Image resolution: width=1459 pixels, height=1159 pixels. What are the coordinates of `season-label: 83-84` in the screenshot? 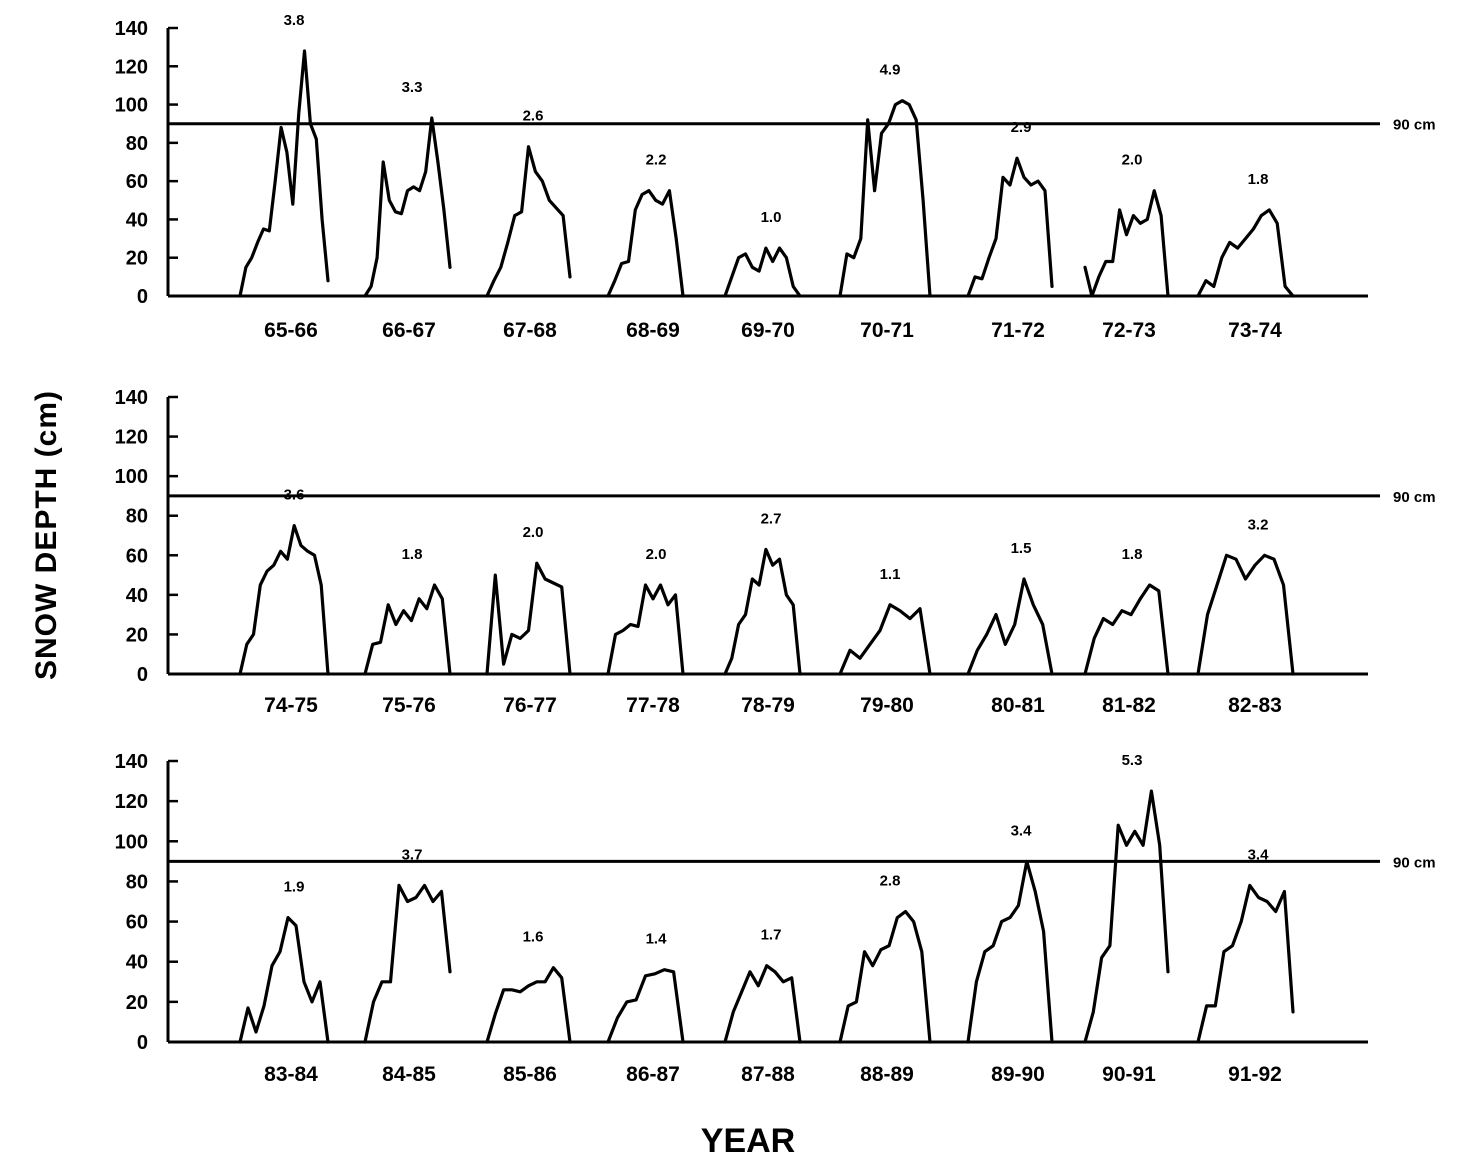 It's located at (291, 1074).